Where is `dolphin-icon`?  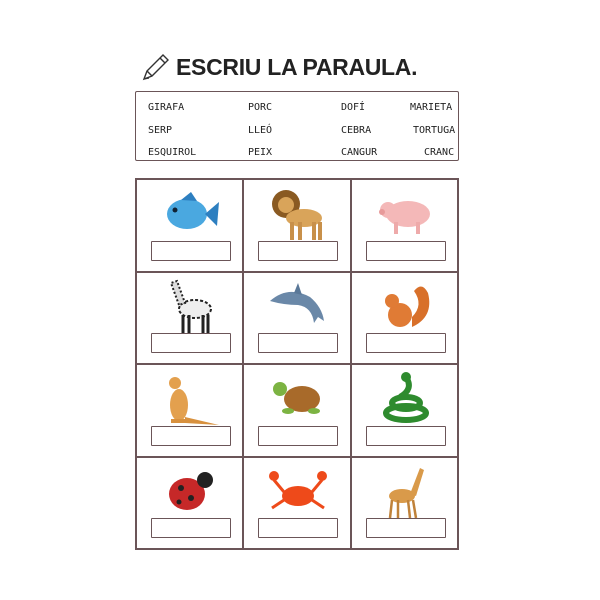
dolphin-icon is located at coordinates (297, 302).